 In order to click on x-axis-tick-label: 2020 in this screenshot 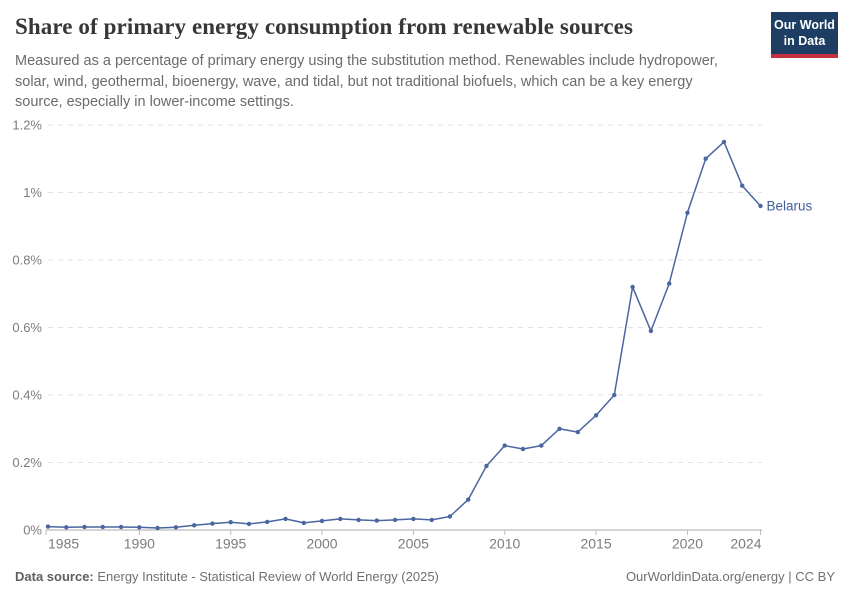, I will do `click(687, 544)`.